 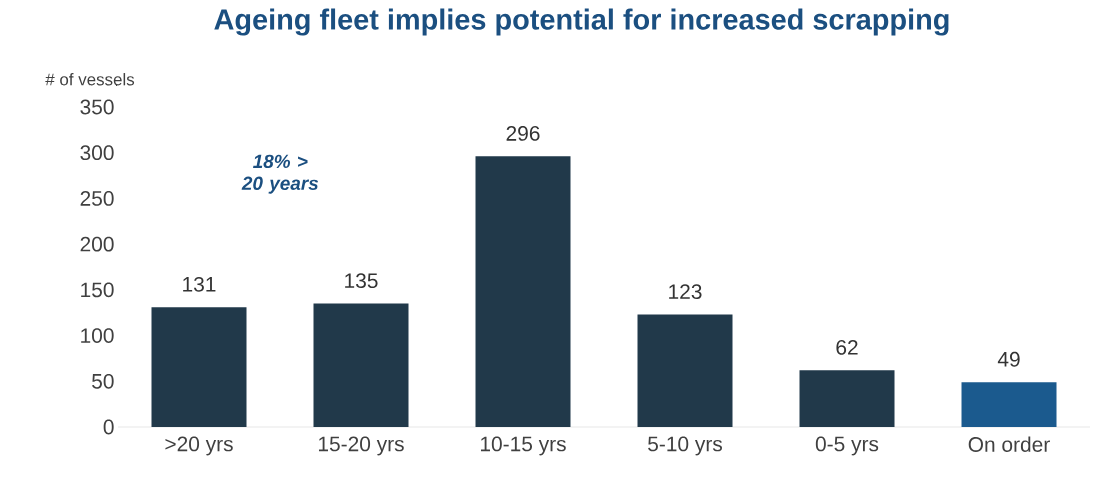 What do you see at coordinates (1009, 444) in the screenshot?
I see `x-tick-label: On order` at bounding box center [1009, 444].